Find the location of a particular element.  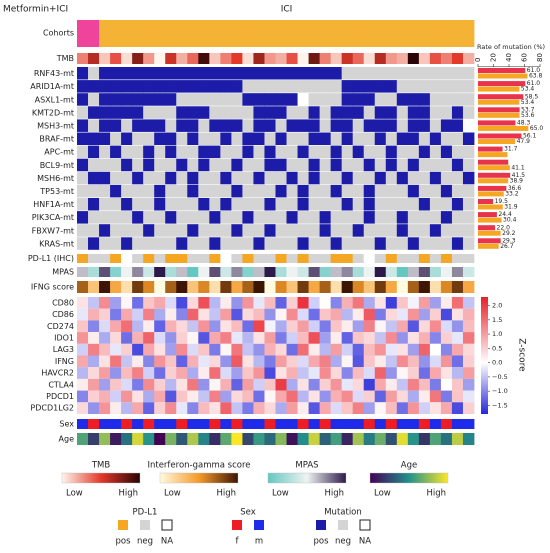

row-label: FBXW7-mt is located at coordinates (53, 230).